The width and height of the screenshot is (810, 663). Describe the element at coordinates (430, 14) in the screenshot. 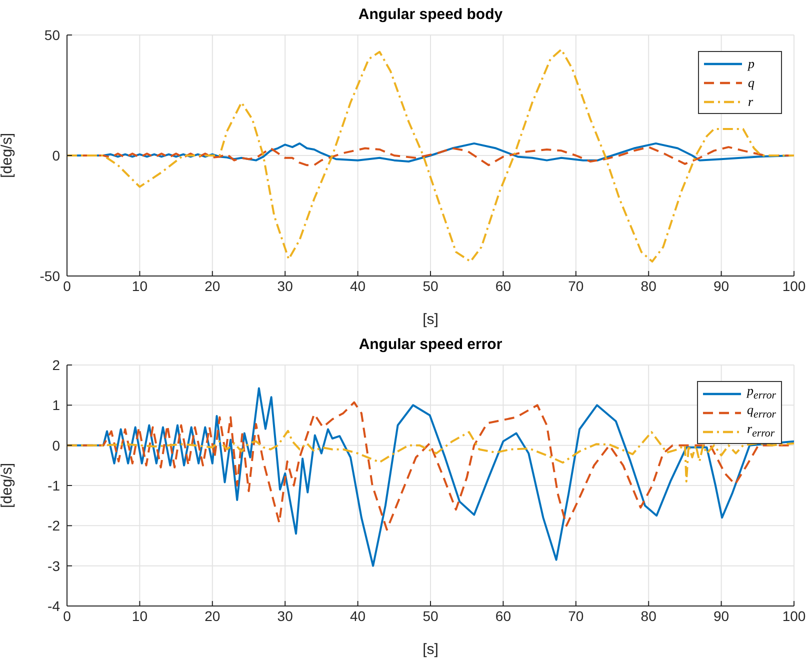

I see `chart-title: Angular speed body` at that location.